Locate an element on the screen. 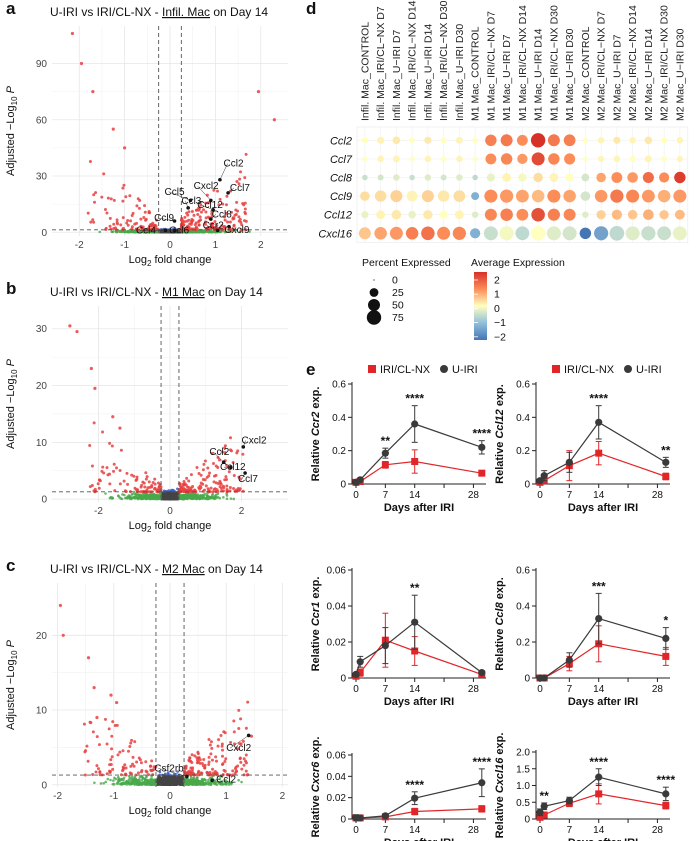 Image resolution: width=696 pixels, height=841 pixels. x-tick-label: 0 is located at coordinates (540, 495).